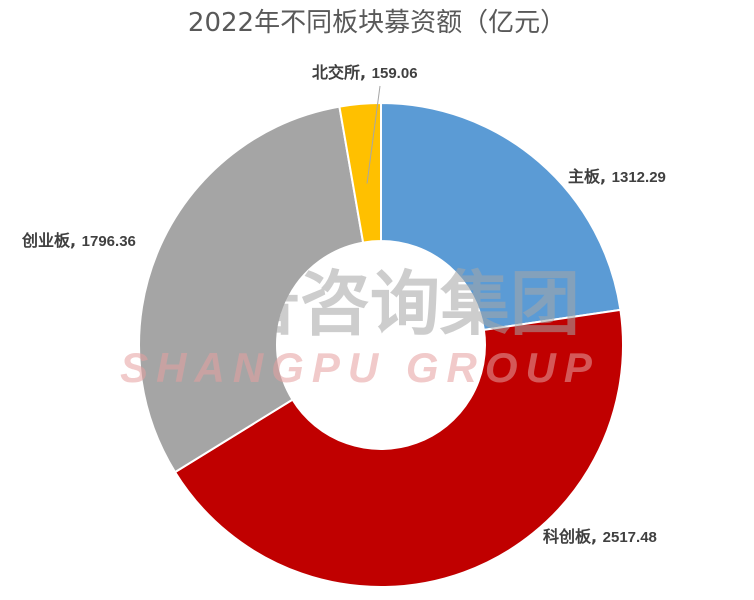  I want to click on chart-title: 2022年不同板块募资额（亿元）, so click(377, 23).